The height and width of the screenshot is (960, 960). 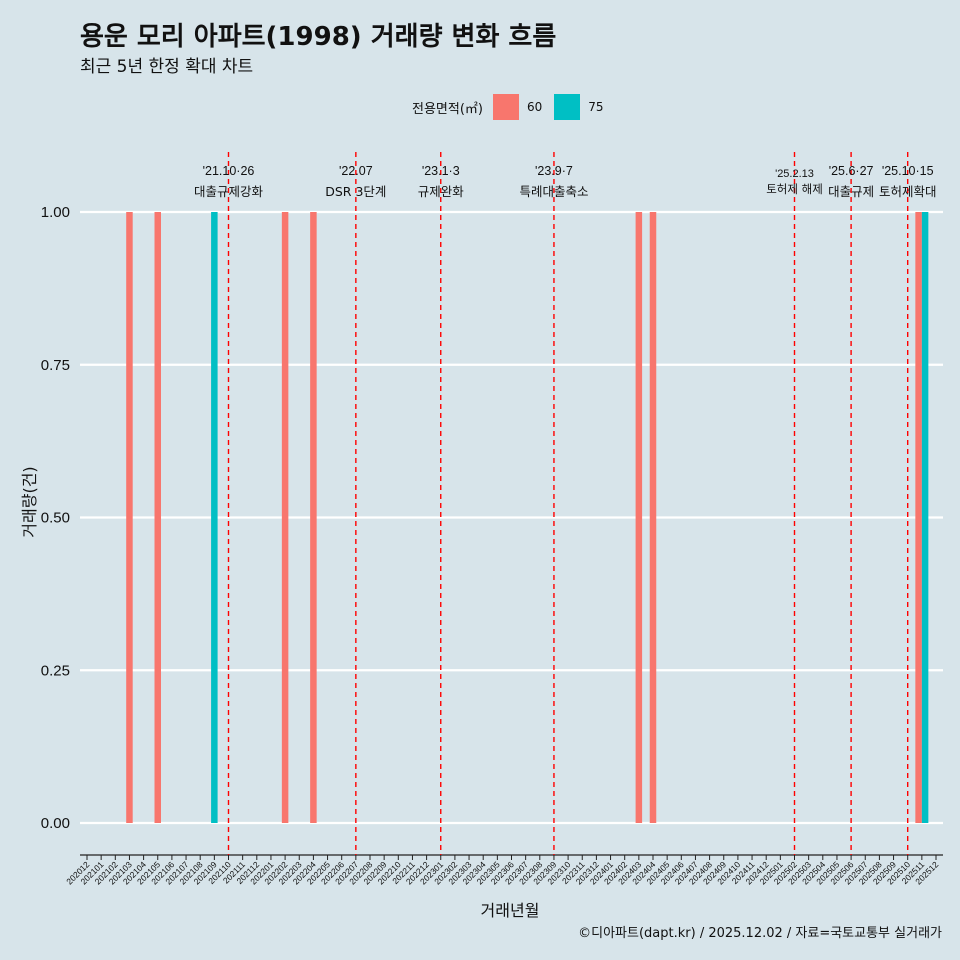 I want to click on event-date: '23.1·3, so click(x=441, y=171).